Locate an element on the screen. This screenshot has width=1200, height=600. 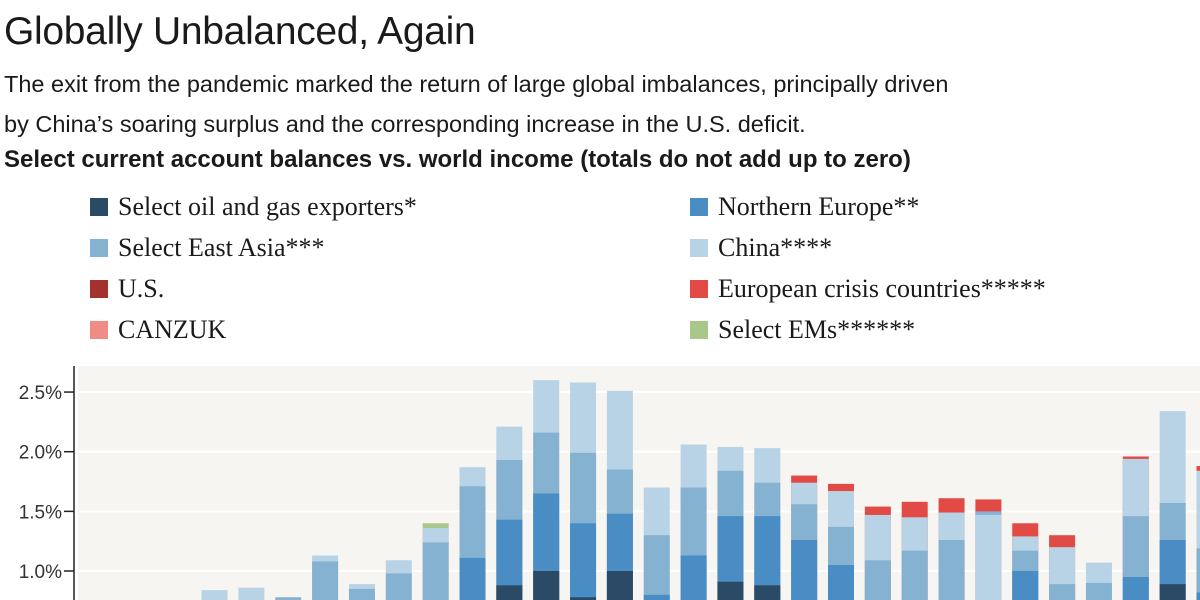
legend-label: Select East Asia*** is located at coordinates (221, 247).